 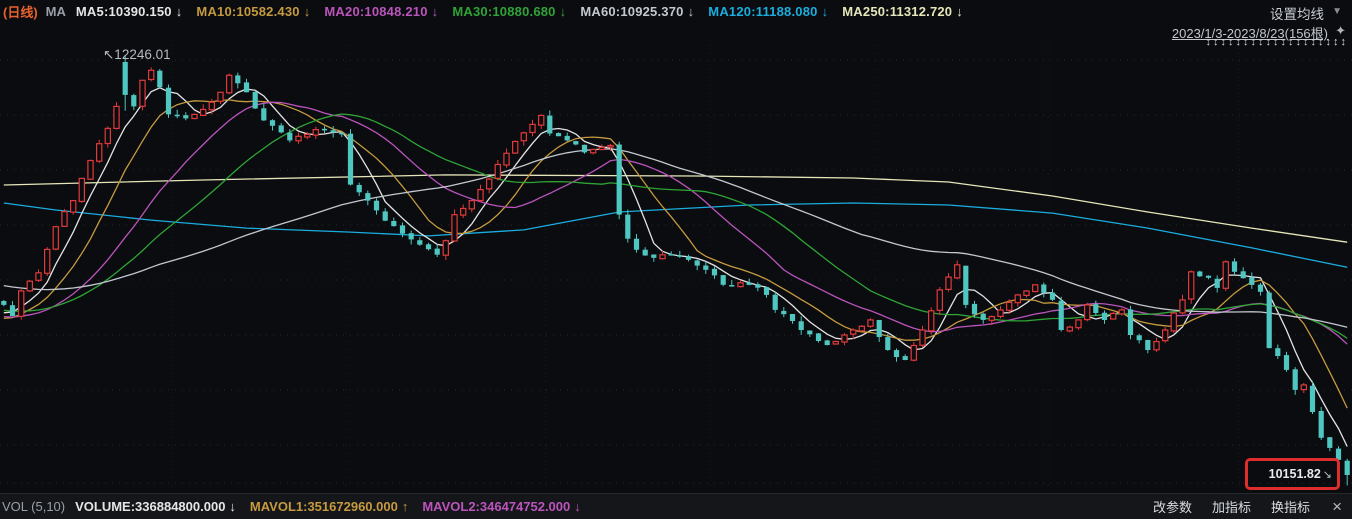 I want to click on last-price-value: 10151.82, so click(x=1294, y=474).